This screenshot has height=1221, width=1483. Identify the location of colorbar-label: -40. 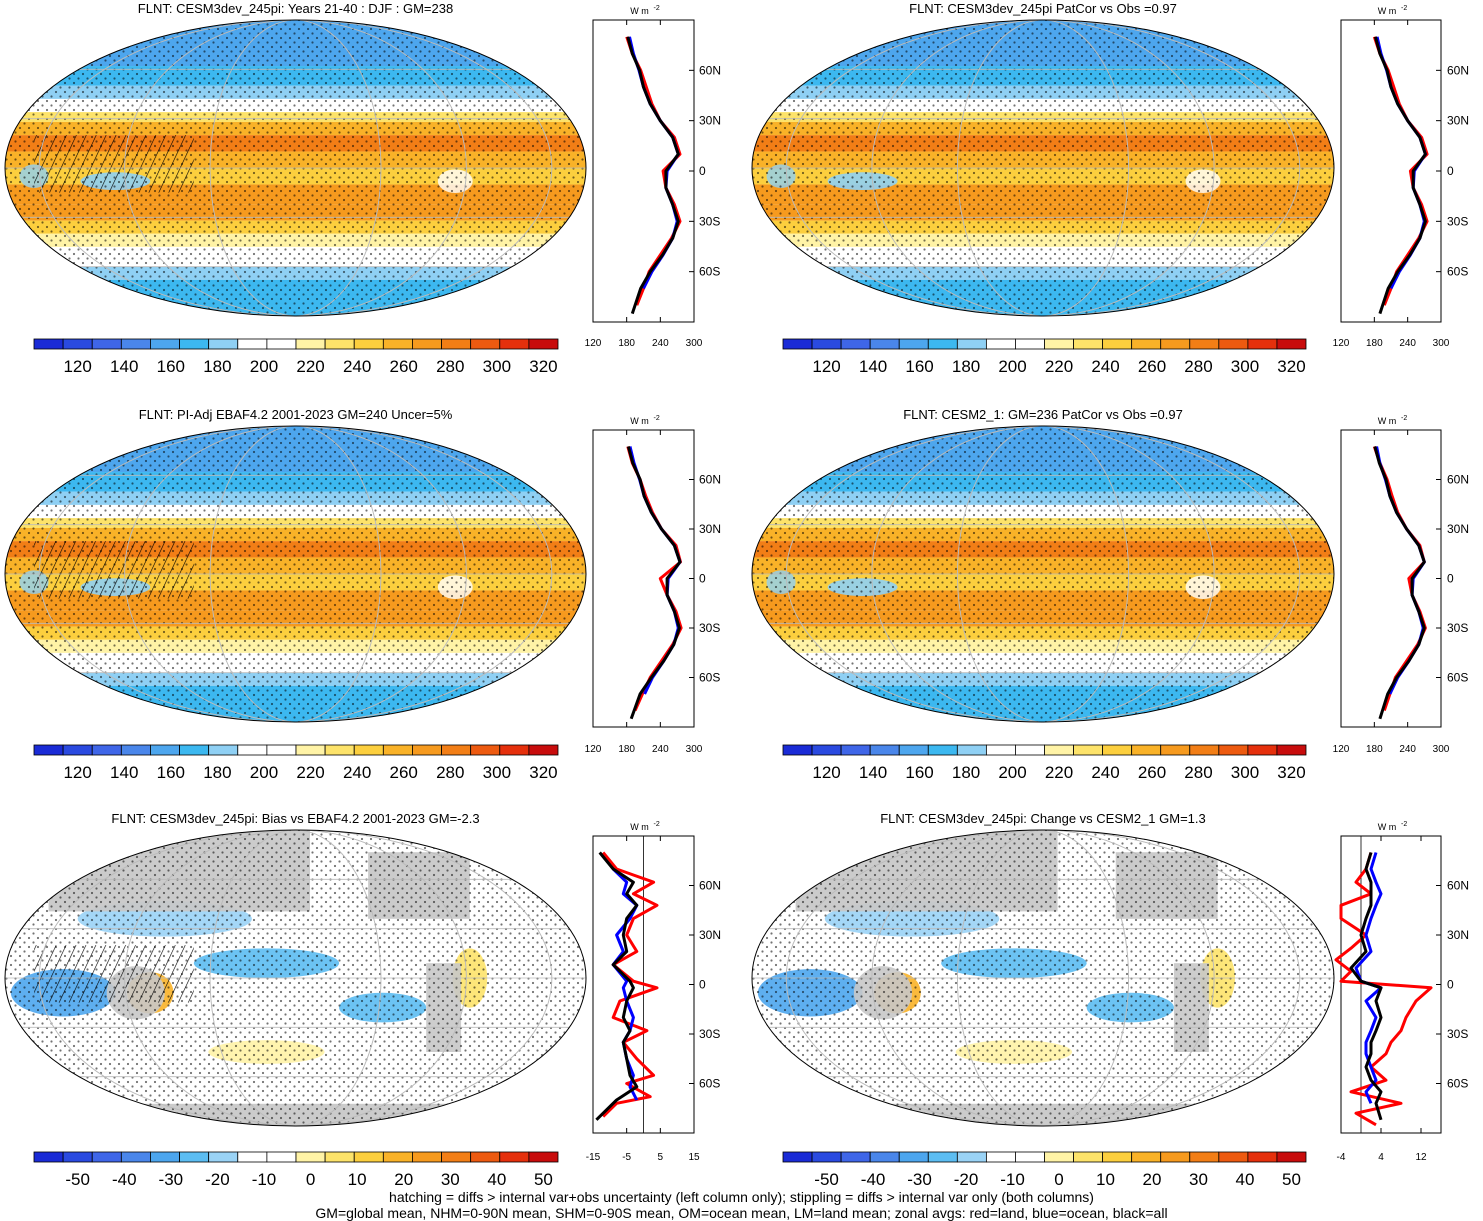
(873, 1179).